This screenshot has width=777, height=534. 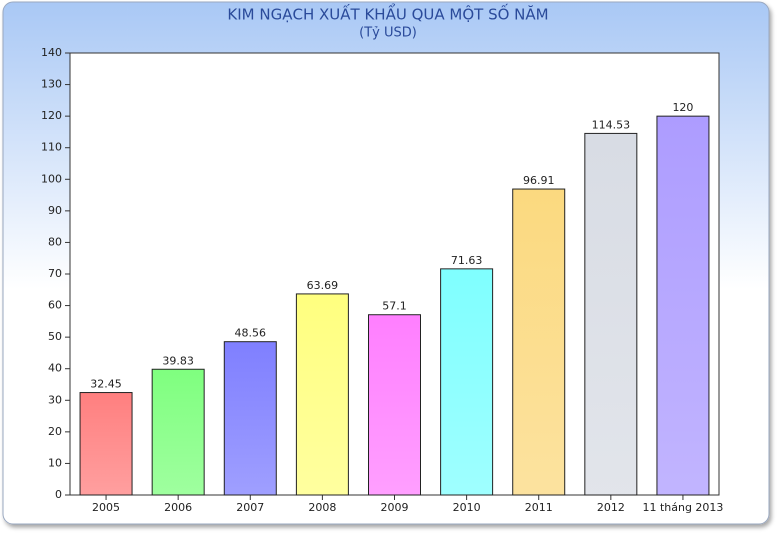 I want to click on data-label: 48.56, so click(x=251, y=333).